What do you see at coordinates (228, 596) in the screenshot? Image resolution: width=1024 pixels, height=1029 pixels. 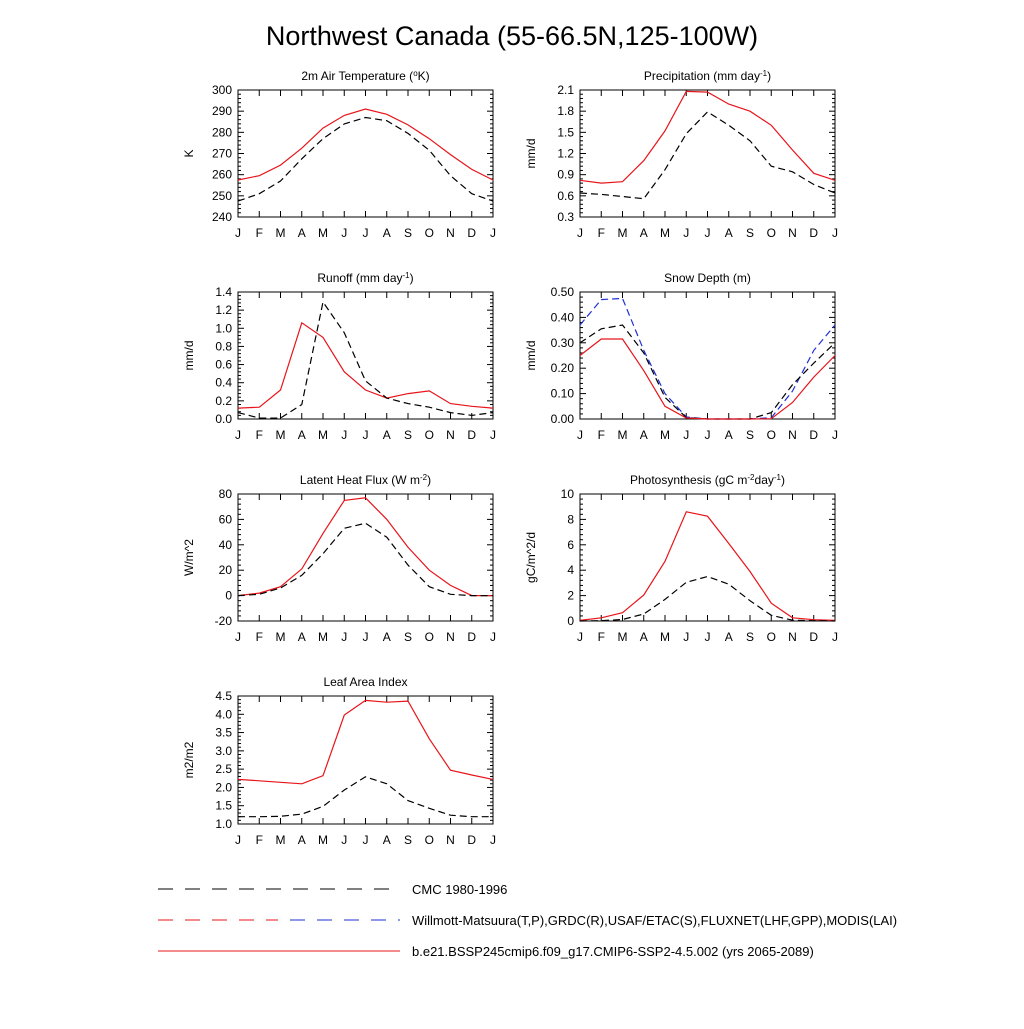 I see `y-tick-label: 0` at bounding box center [228, 596].